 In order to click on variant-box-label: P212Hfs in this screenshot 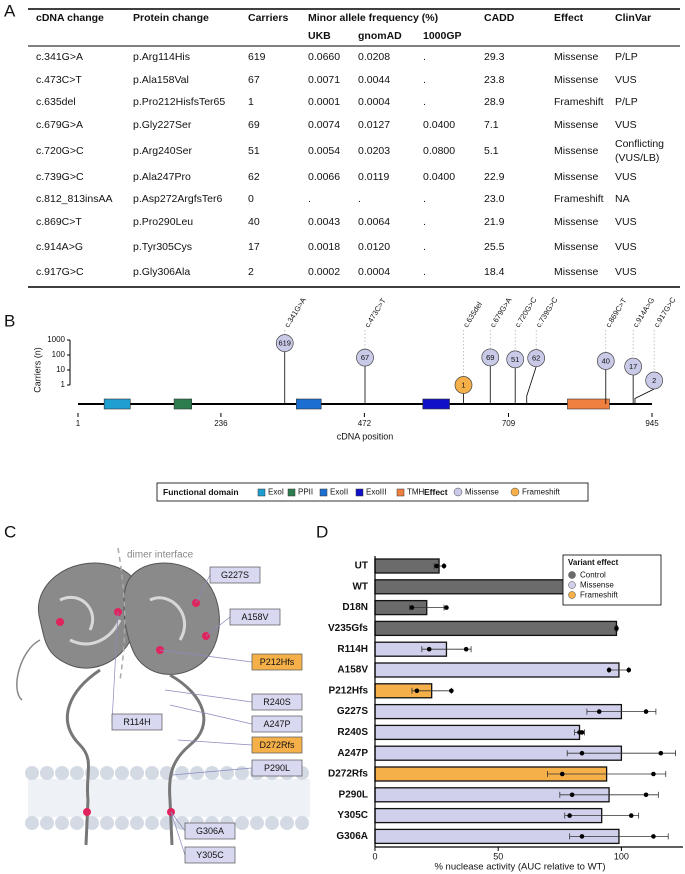, I will do `click(277, 662)`.